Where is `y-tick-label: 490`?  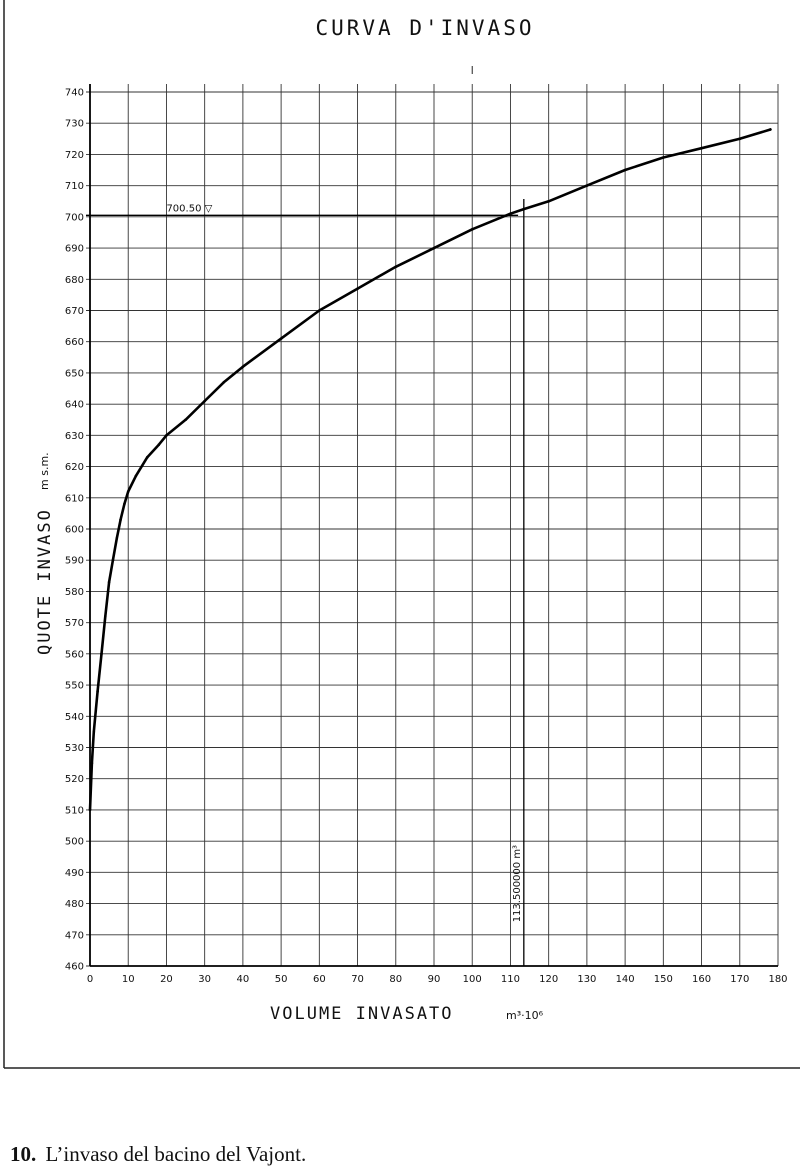
y-tick-label: 490 is located at coordinates (74, 873).